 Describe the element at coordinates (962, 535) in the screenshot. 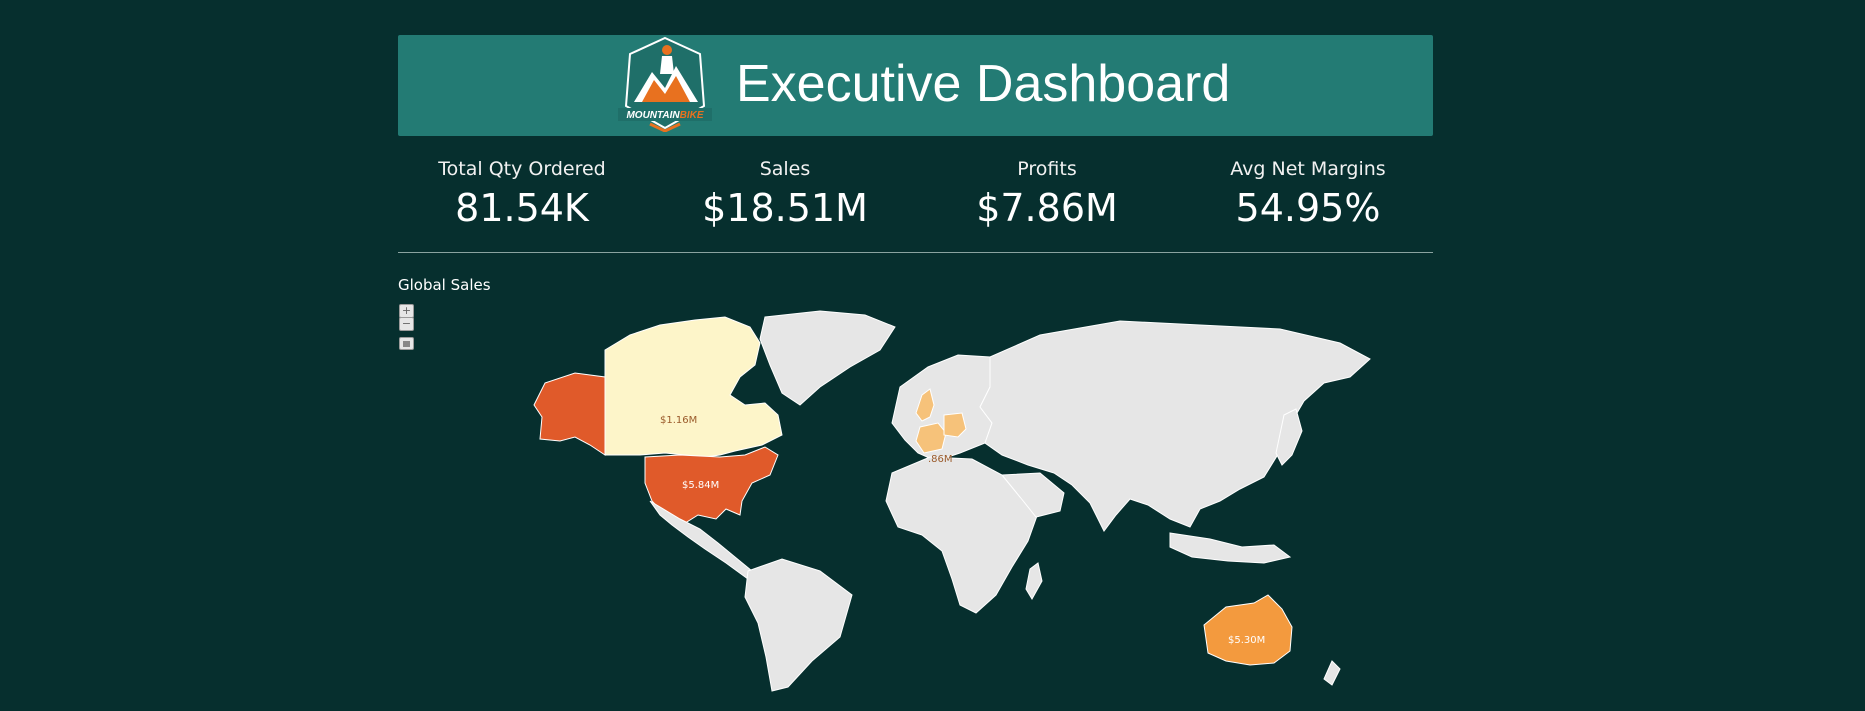

I see `africa` at that location.